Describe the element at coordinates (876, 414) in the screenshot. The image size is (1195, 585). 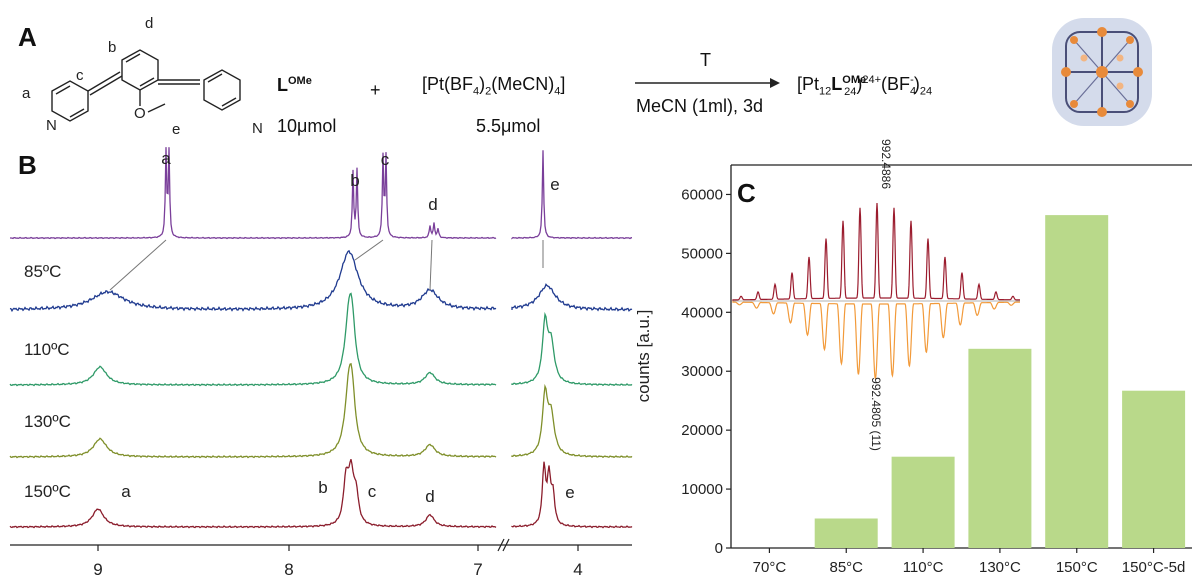
I see `inset-bottom-mass-label: 992.4805 (11)` at that location.